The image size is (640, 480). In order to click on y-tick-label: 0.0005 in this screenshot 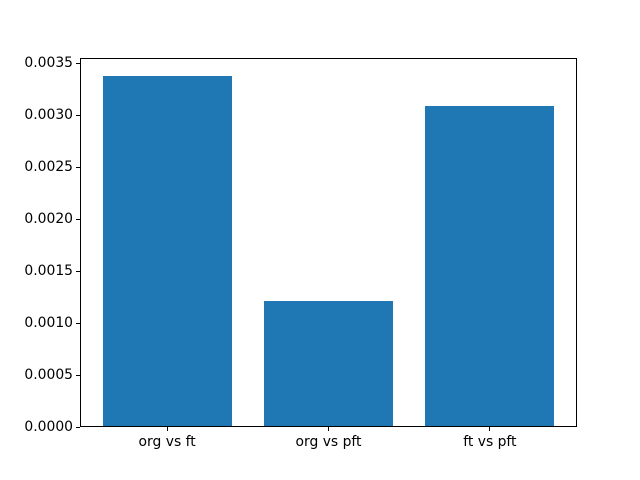, I will do `click(48, 375)`.